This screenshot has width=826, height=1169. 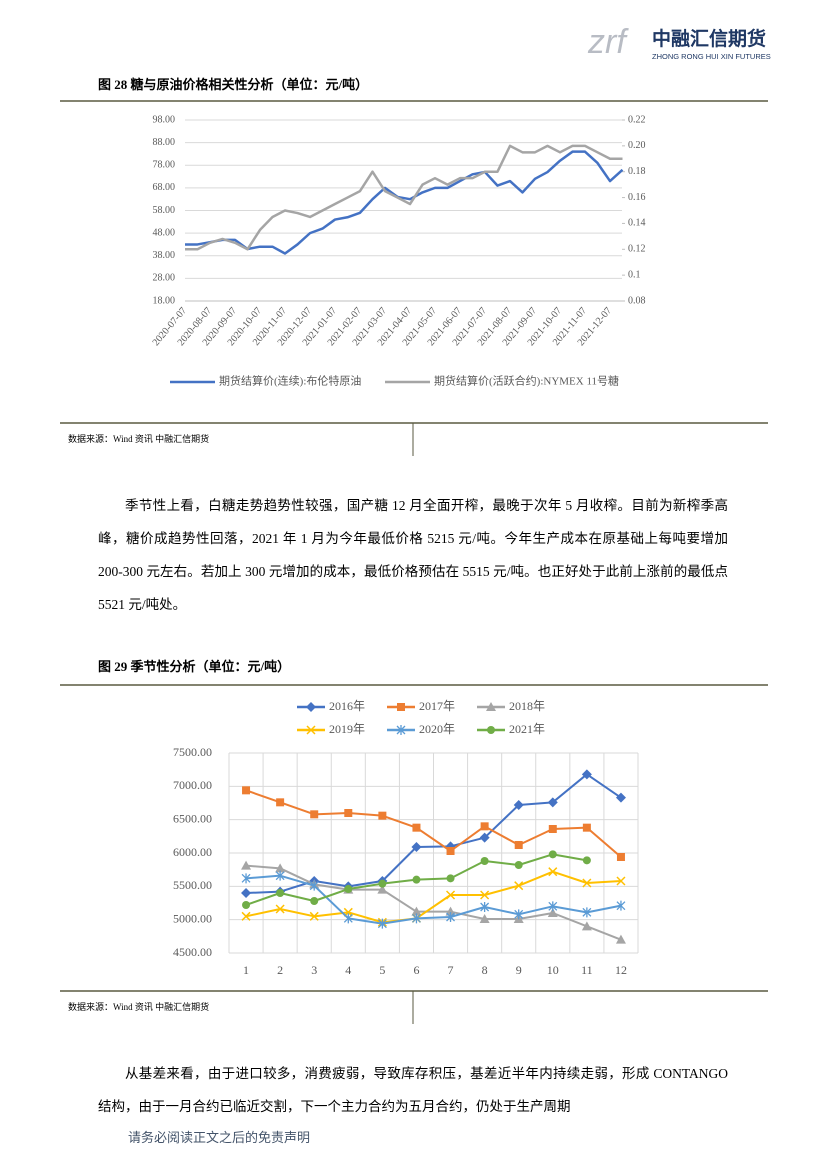 What do you see at coordinates (219, 1137) in the screenshot?
I see `disclaimer: 请务必阅读正文之后的免责声明` at bounding box center [219, 1137].